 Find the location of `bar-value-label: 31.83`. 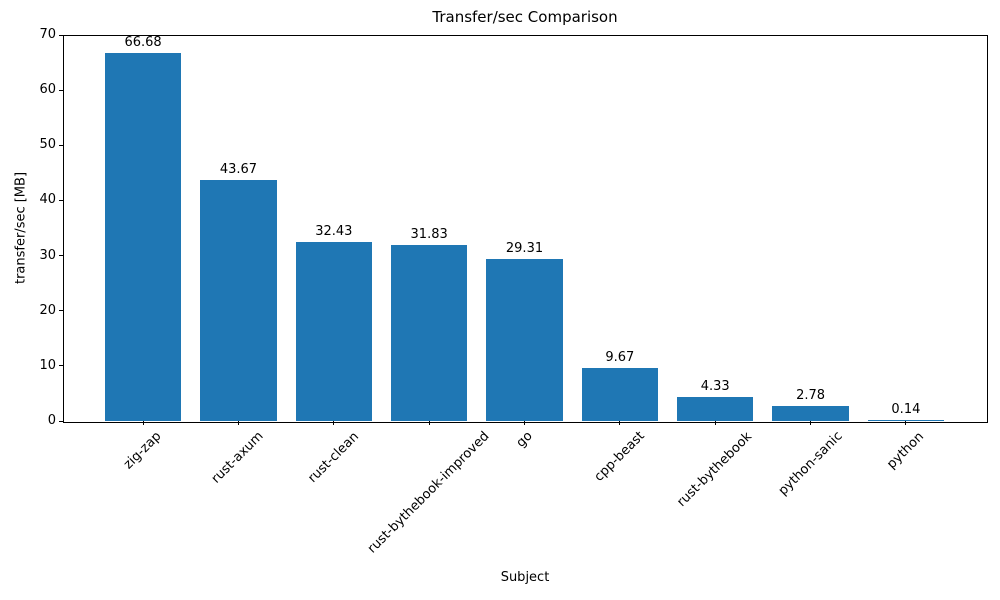

bar-value-label: 31.83 is located at coordinates (429, 234).